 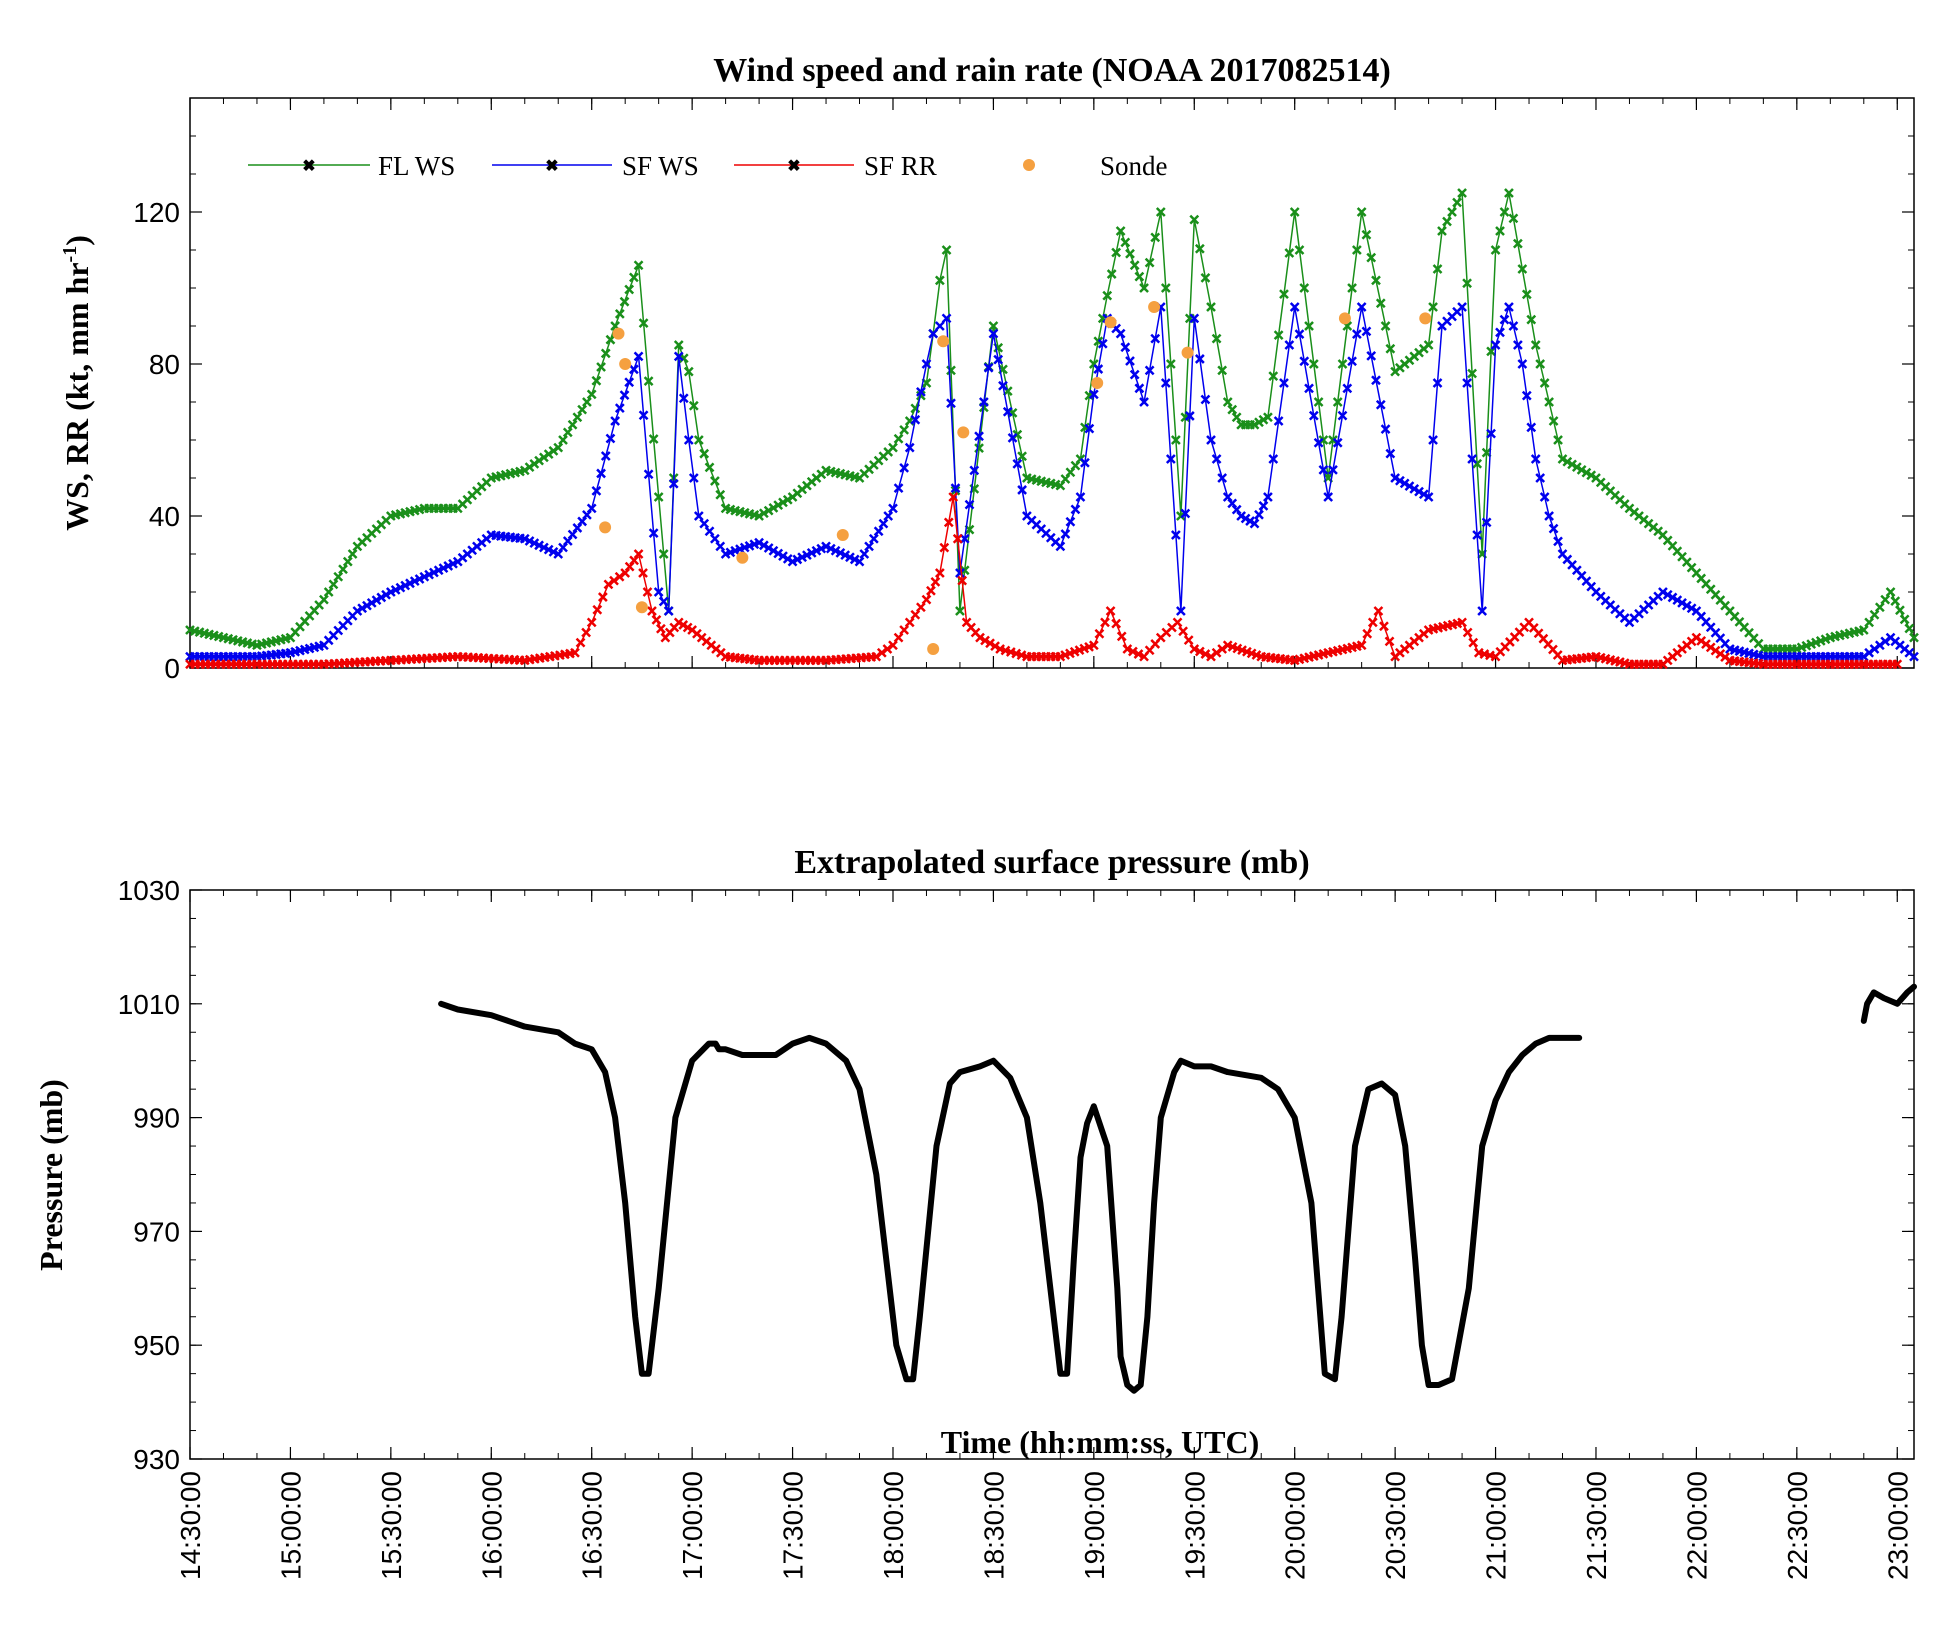 What do you see at coordinates (290, 1525) in the screenshot?
I see `x-tick-label: 15:00:00` at bounding box center [290, 1525].